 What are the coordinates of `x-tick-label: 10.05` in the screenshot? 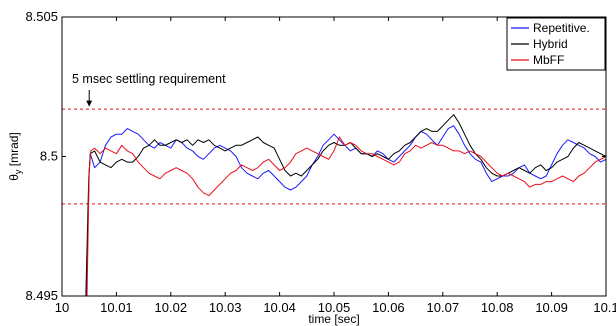 It's located at (334, 307).